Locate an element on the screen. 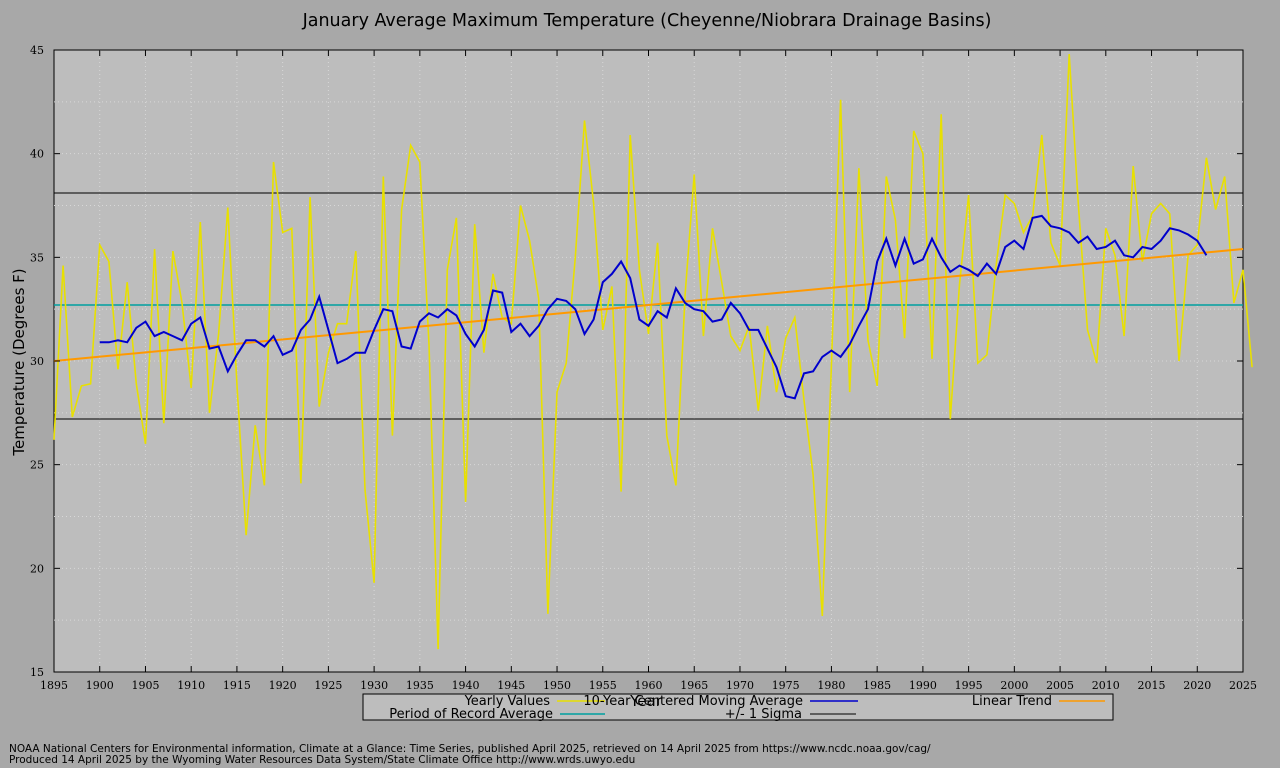 The image size is (1280, 768). x-axis-label: Year is located at coordinates (646, 701).